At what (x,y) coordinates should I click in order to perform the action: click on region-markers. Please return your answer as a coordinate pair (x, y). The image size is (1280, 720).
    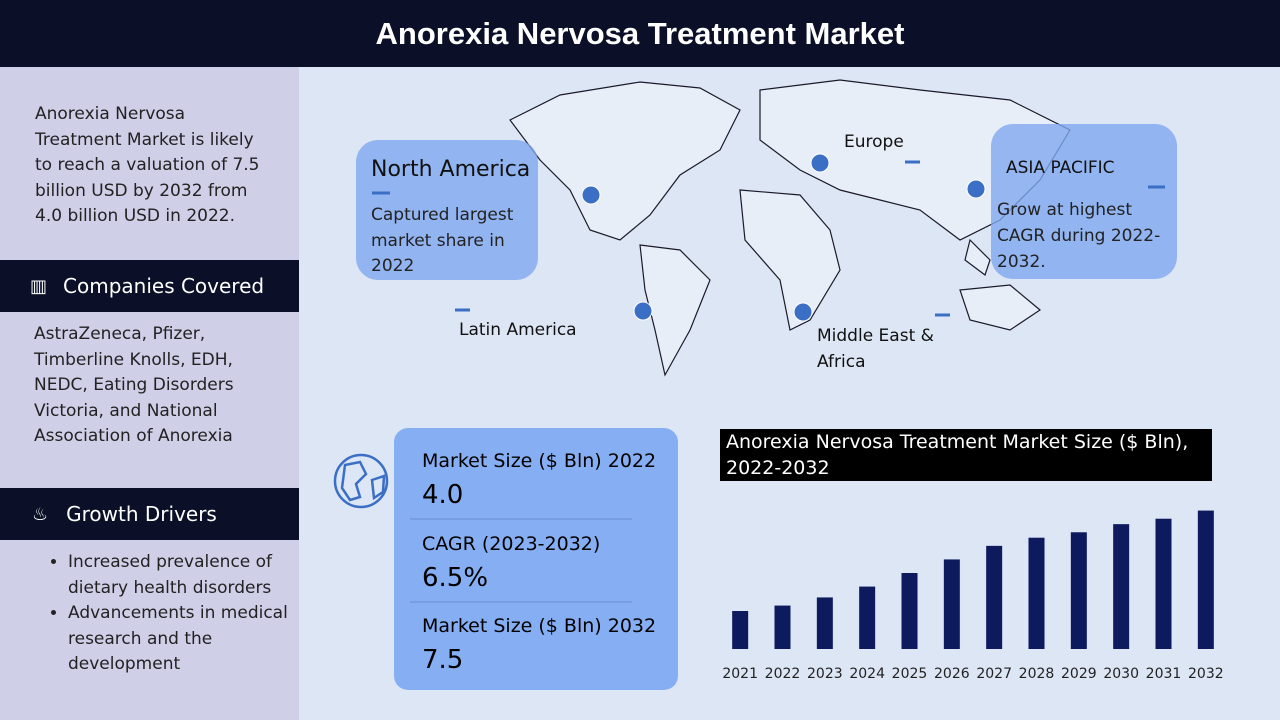
    Looking at the image, I should click on (783, 237).